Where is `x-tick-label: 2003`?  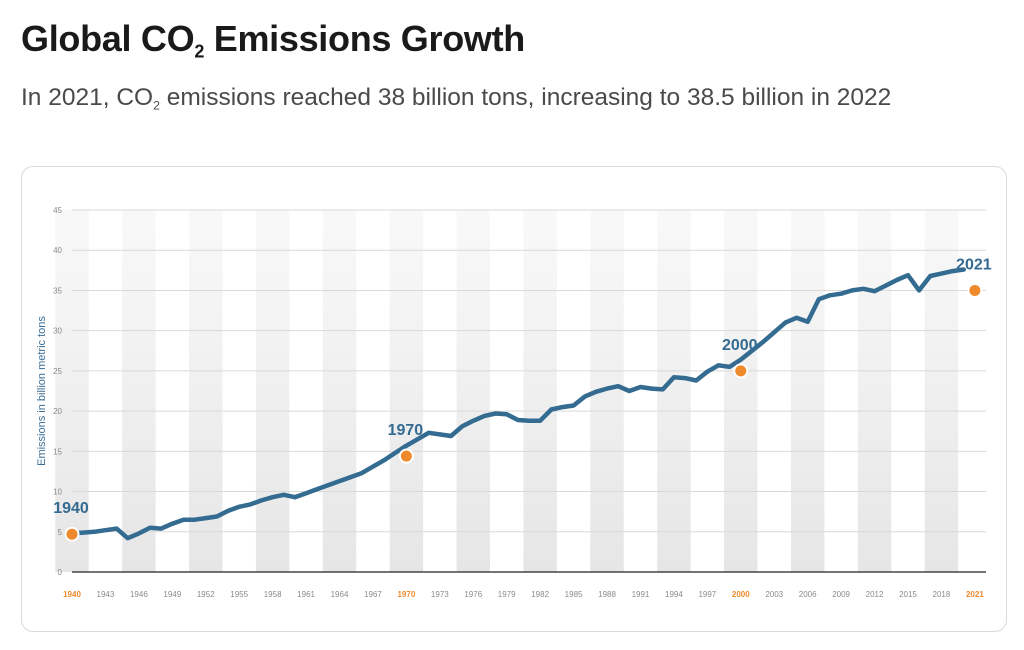
x-tick-label: 2003 is located at coordinates (774, 594).